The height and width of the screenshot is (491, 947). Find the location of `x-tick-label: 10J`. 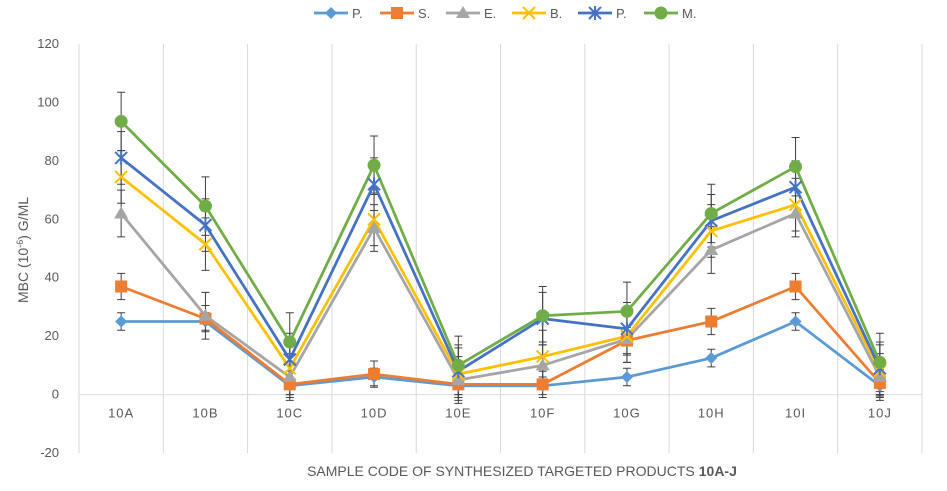

x-tick-label: 10J is located at coordinates (880, 413).